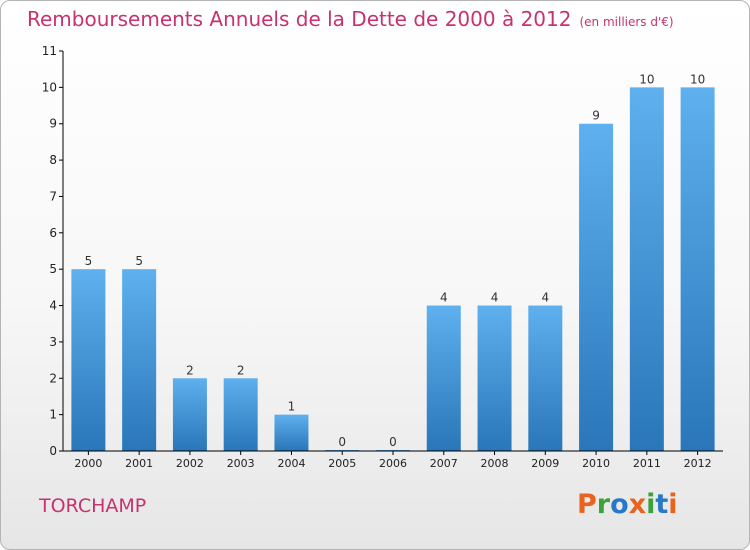 This screenshot has width=750, height=550. I want to click on y-tick-label: 9, so click(53, 124).